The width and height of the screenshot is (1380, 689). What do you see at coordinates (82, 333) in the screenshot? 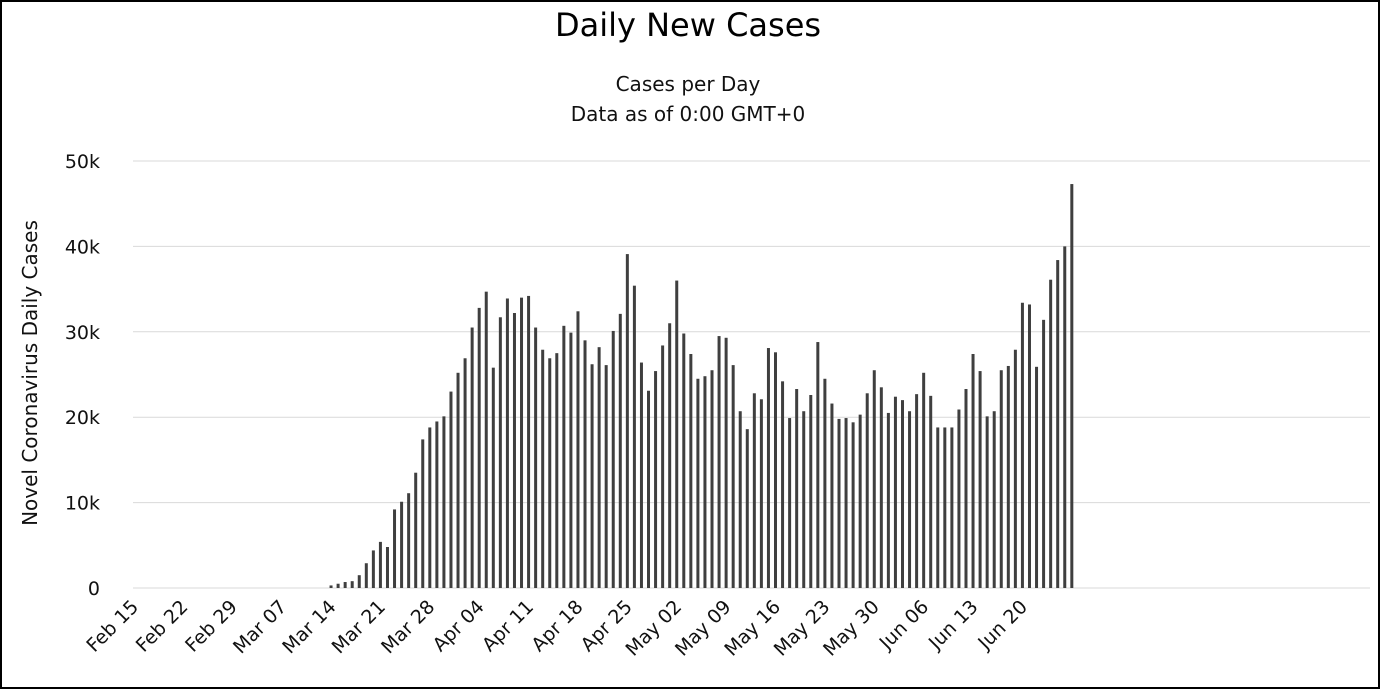
I see `y-tick-label: 30k` at bounding box center [82, 333].